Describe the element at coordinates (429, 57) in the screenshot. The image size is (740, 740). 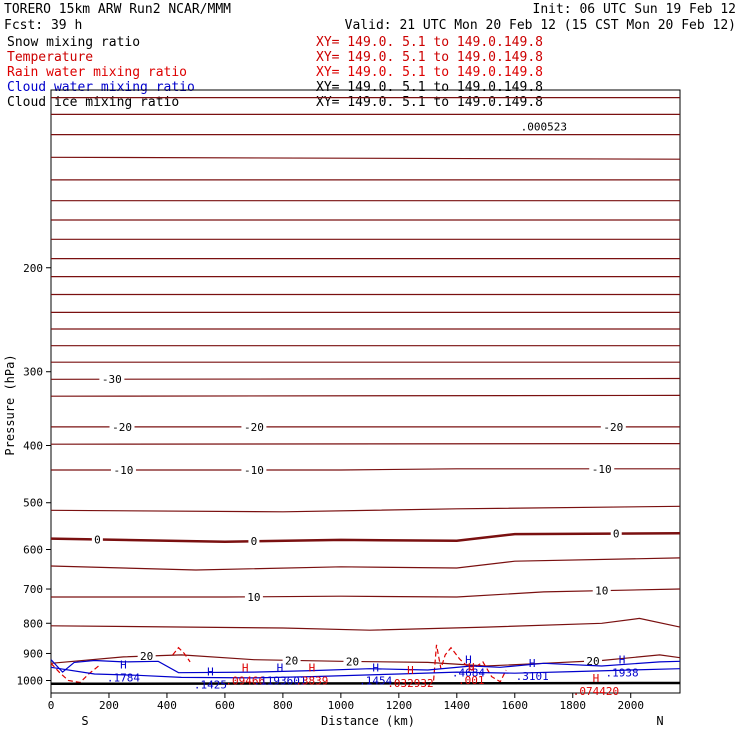
I see `legend-xy-temperature: XY= 149.0. 5.1 to 149.0.149.8` at that location.